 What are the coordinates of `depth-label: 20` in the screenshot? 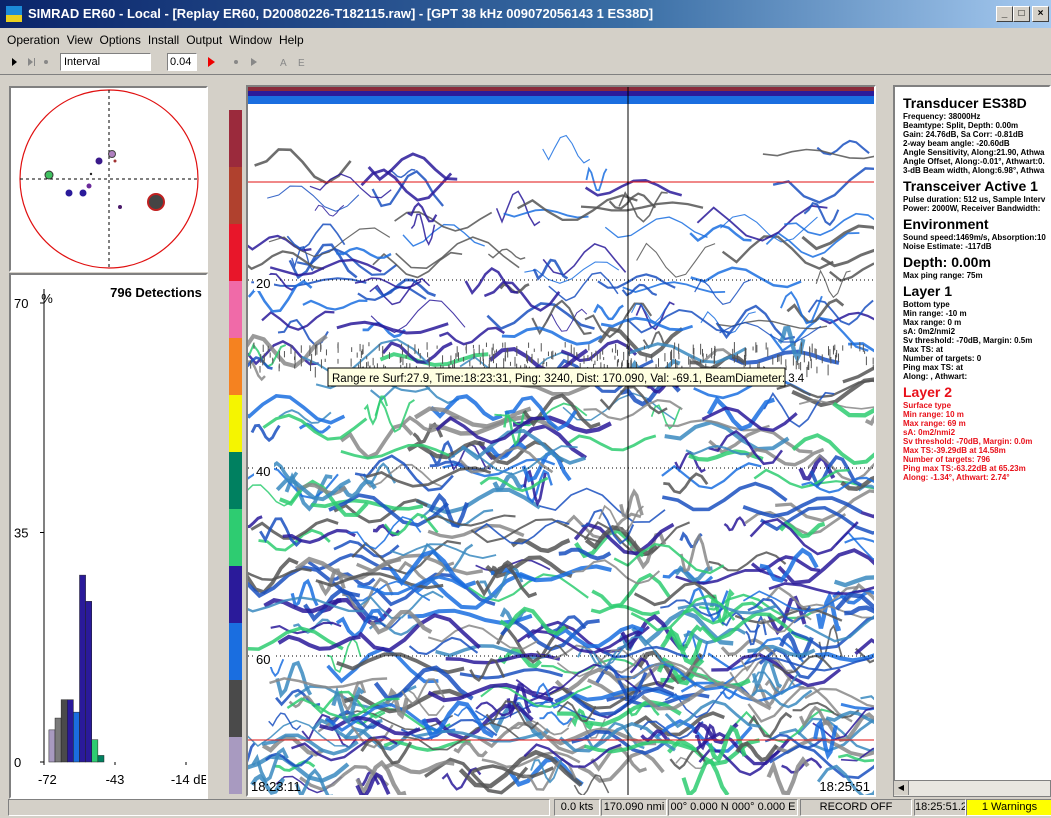 It's located at (263, 283).